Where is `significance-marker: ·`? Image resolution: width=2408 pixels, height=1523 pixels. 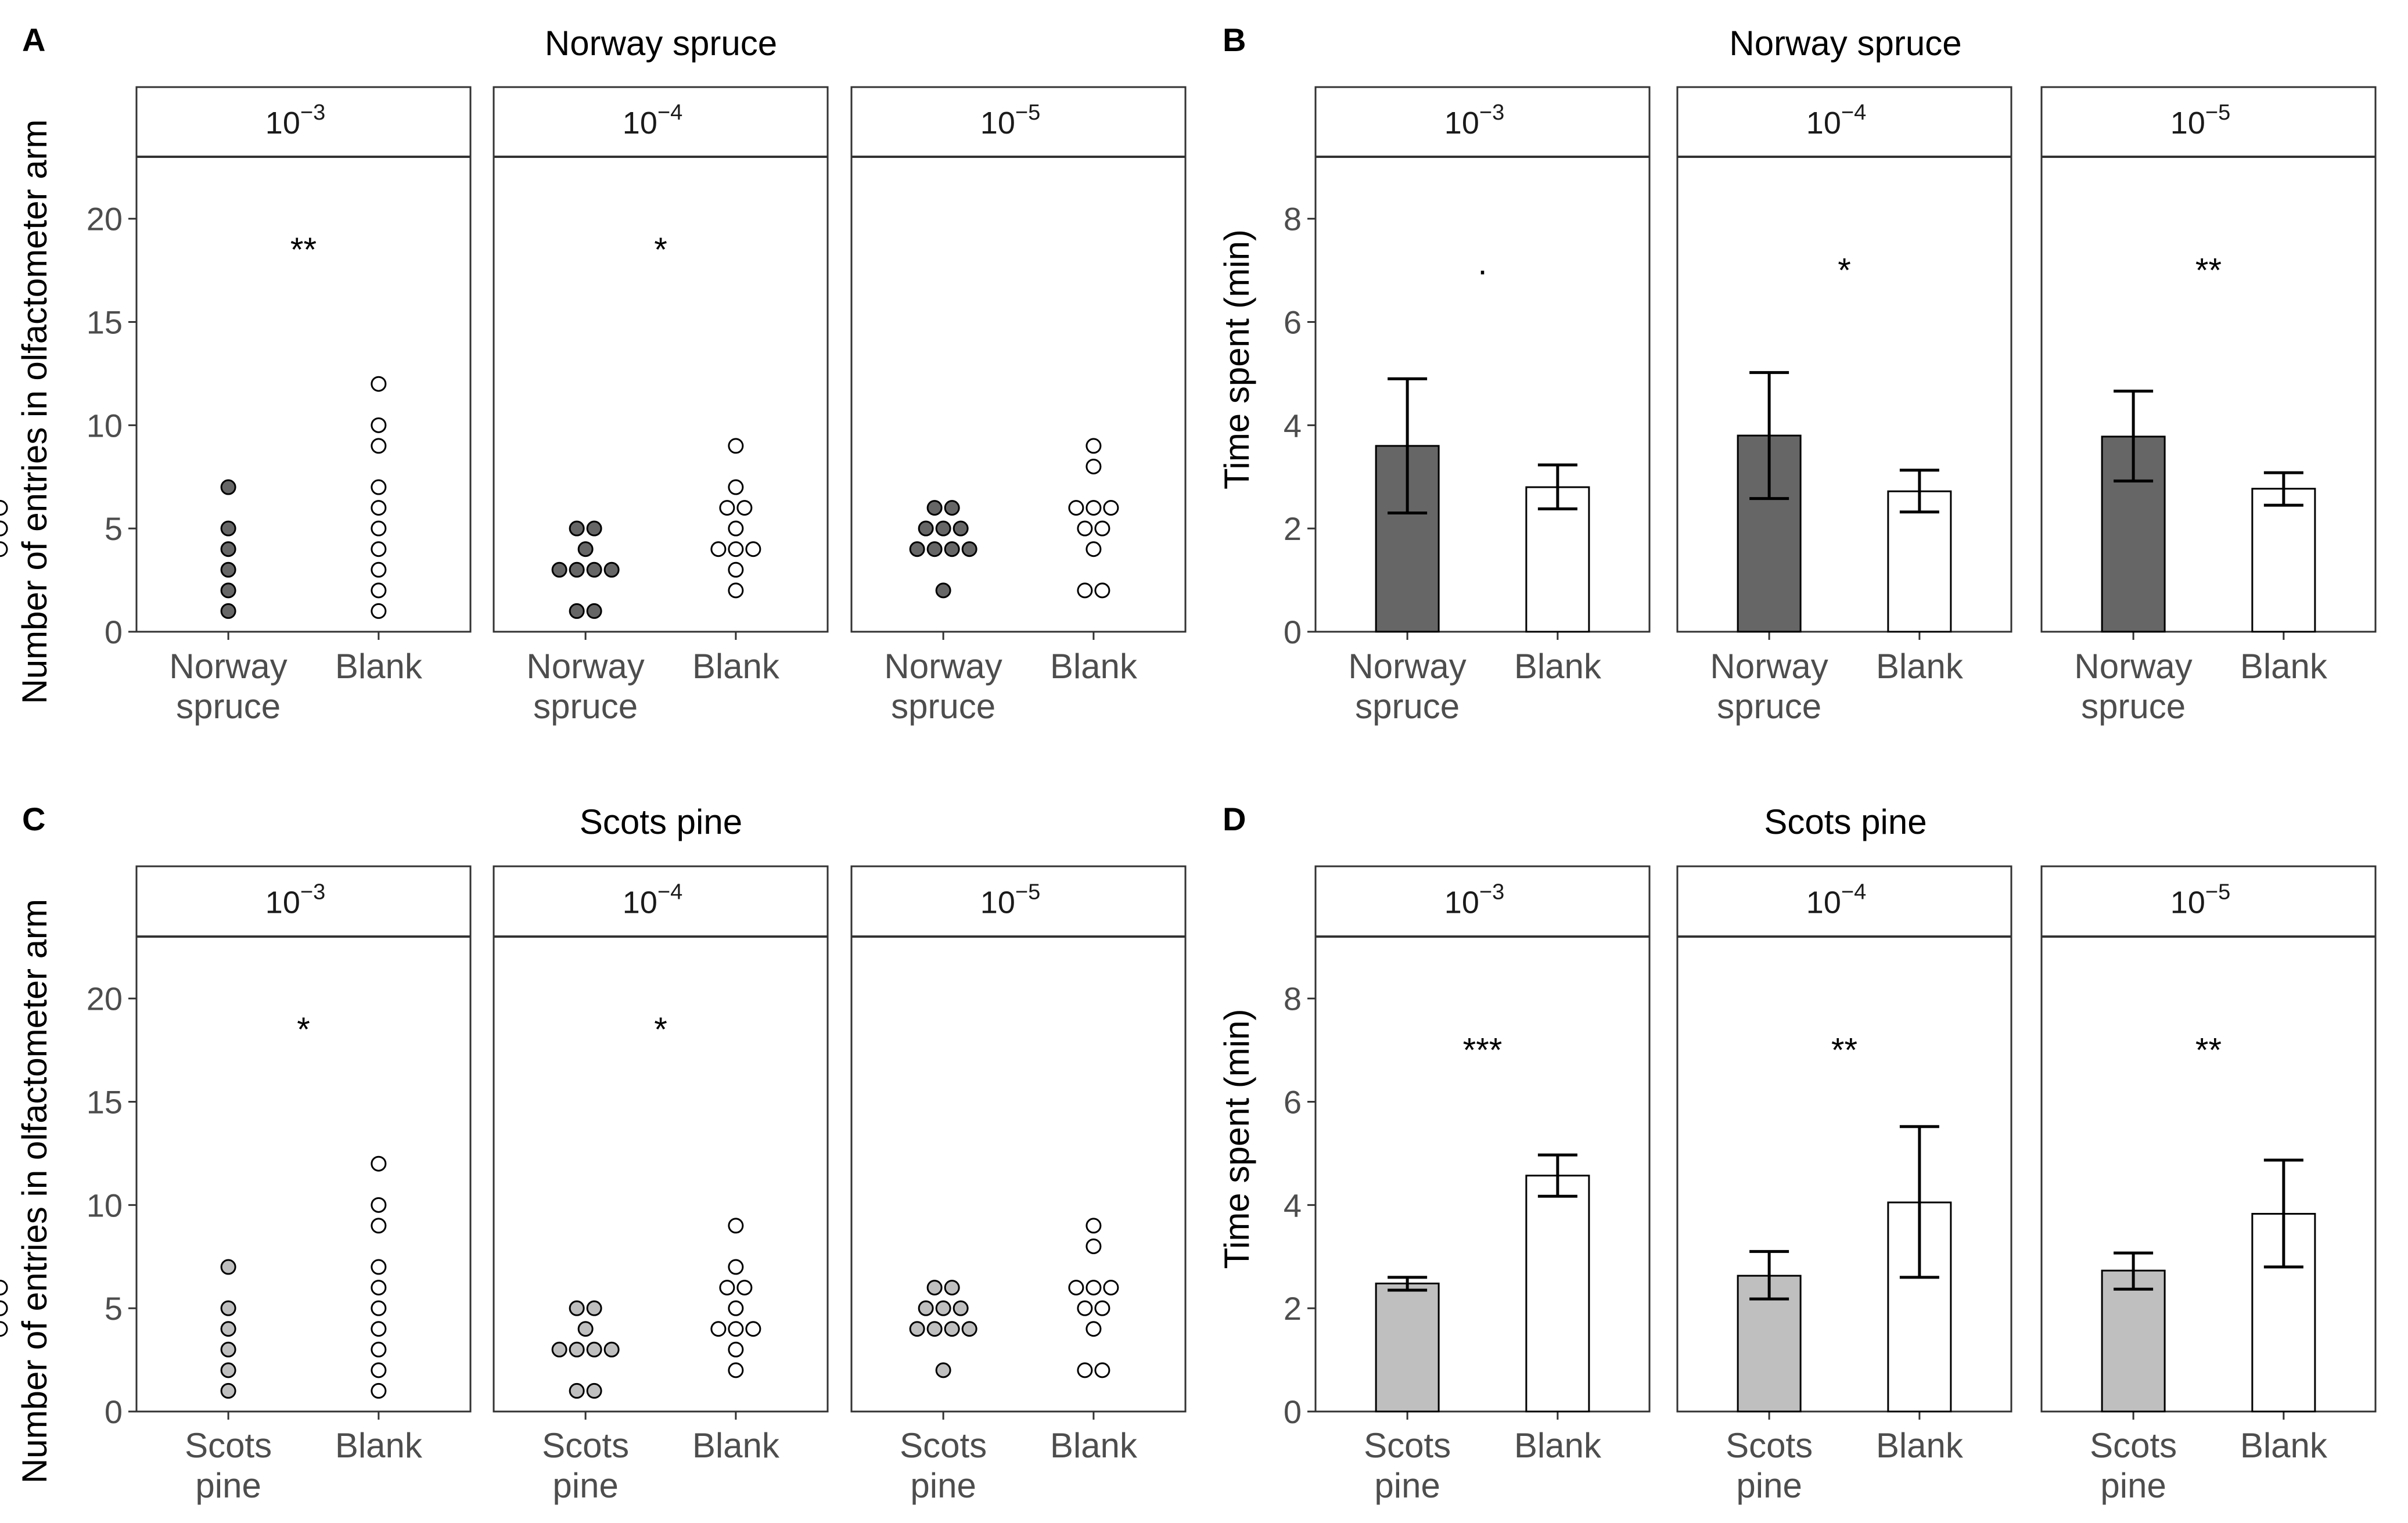
significance-marker: · is located at coordinates (1482, 271).